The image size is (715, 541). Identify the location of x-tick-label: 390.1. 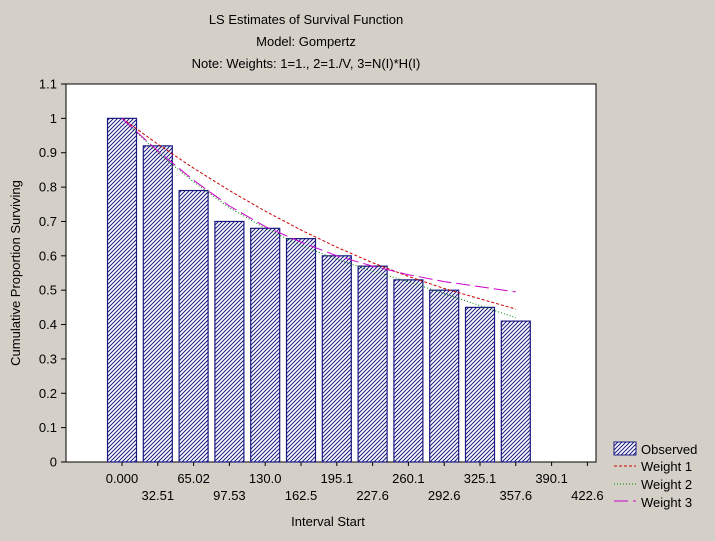
(551, 478).